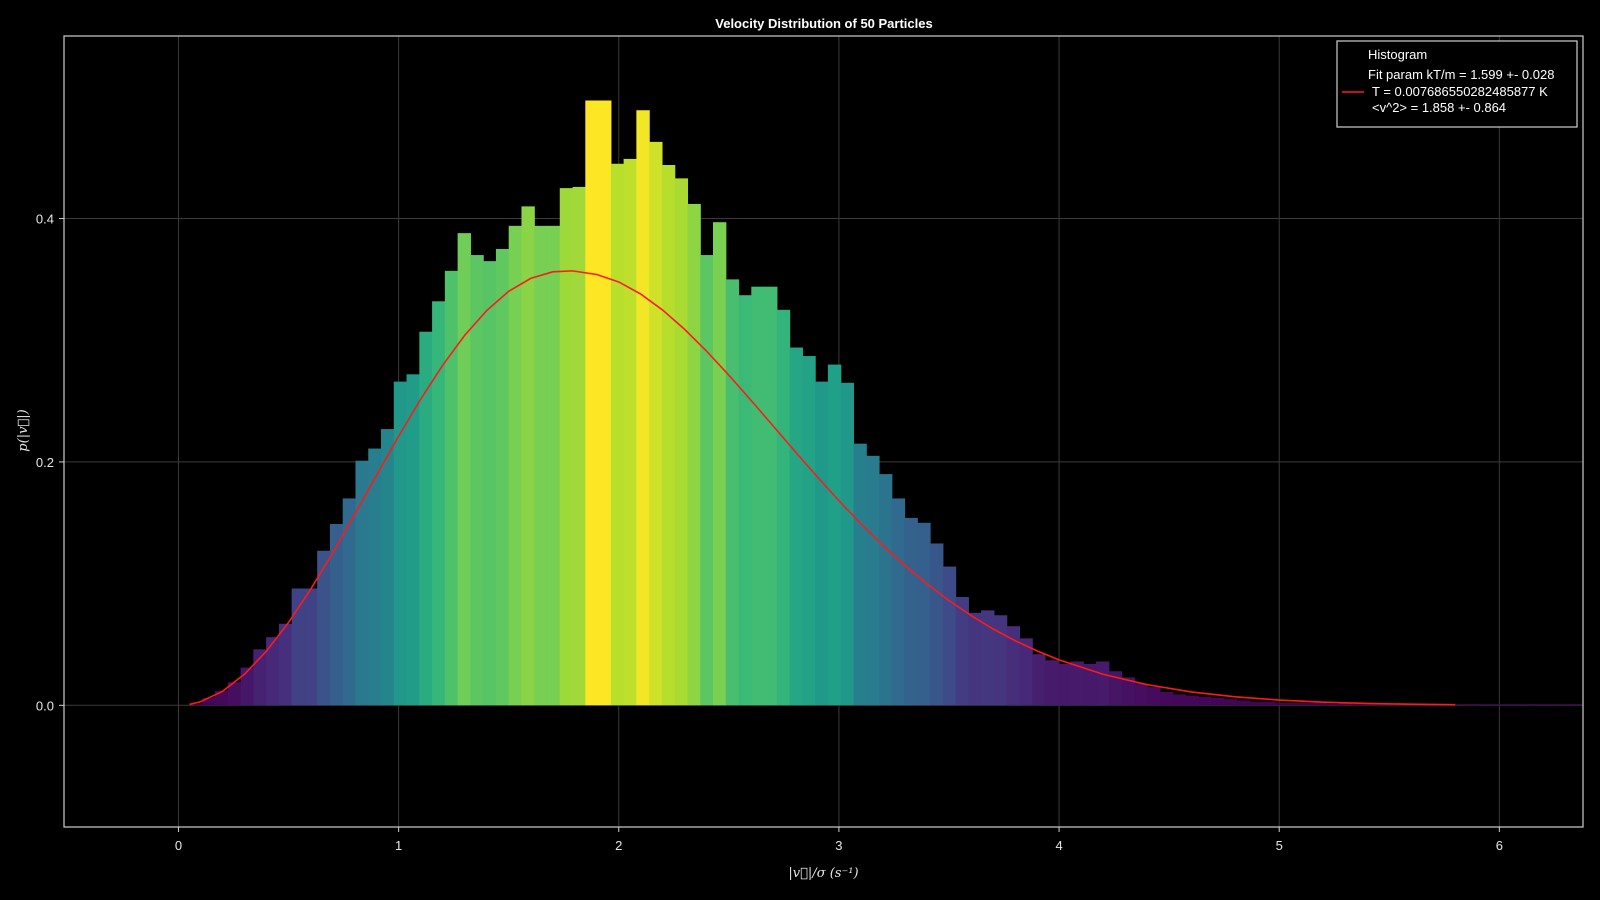  I want to click on x-tick-label: 0, so click(178, 845).